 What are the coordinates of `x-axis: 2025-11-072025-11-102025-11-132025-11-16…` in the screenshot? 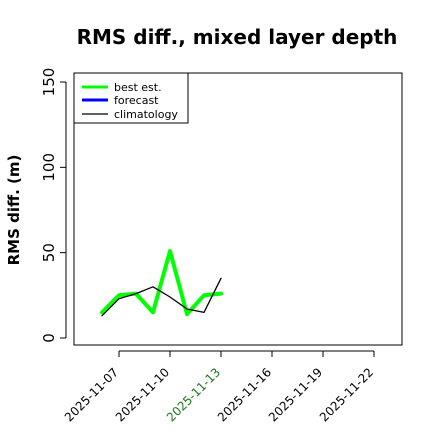 It's located at (219, 387).